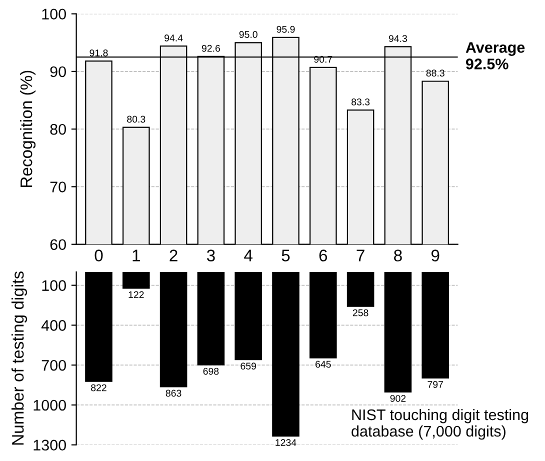 This screenshot has width=545, height=461. What do you see at coordinates (58, 244) in the screenshot?
I see `y-tick-label: 60` at bounding box center [58, 244].